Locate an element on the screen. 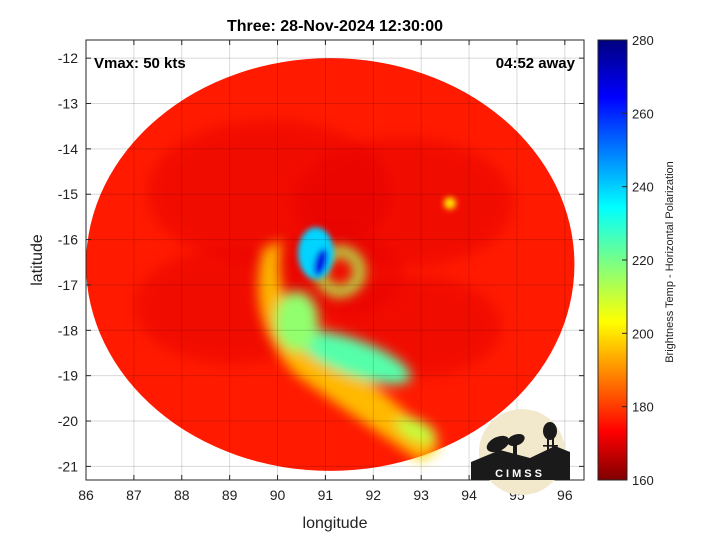  colorbar-tick-label: 260 is located at coordinates (643, 113).